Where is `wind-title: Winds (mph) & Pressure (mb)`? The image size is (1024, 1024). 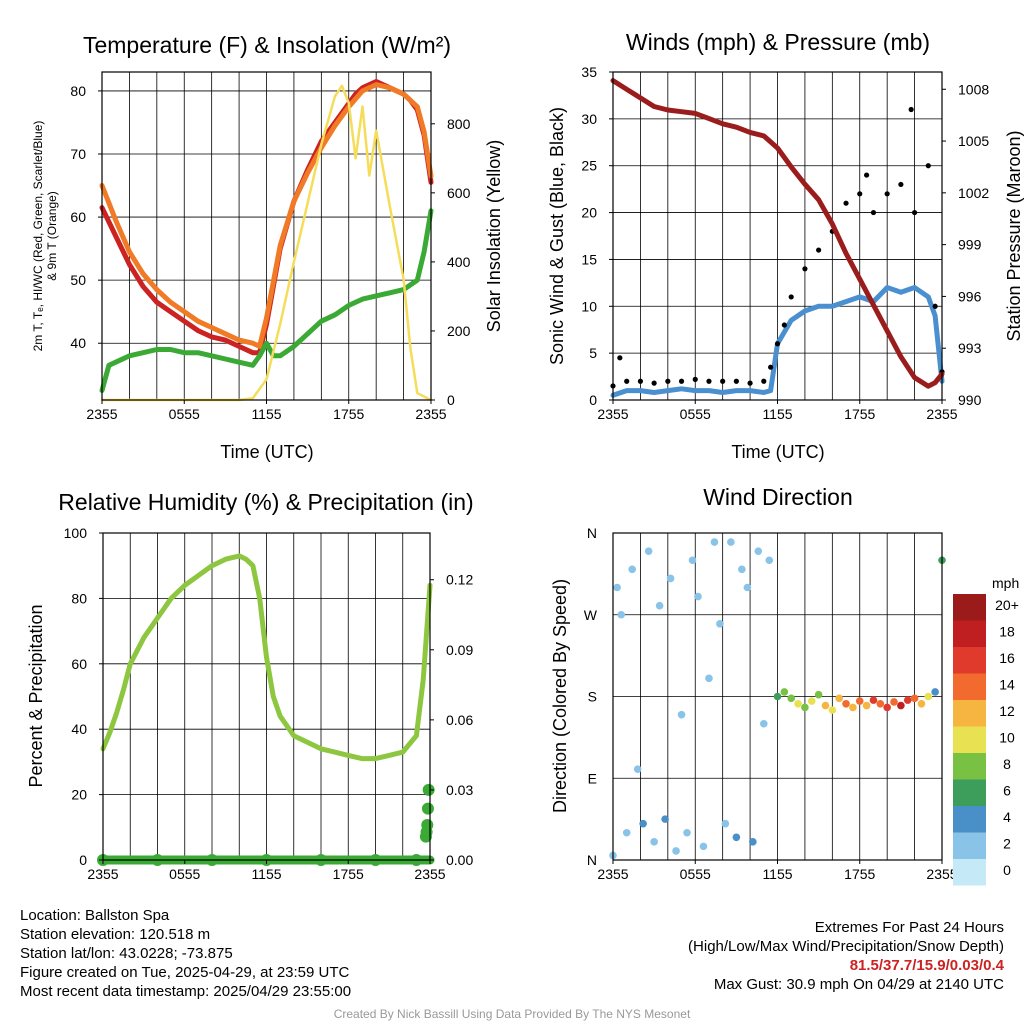 wind-title: Winds (mph) & Pressure (mb) is located at coordinates (778, 42).